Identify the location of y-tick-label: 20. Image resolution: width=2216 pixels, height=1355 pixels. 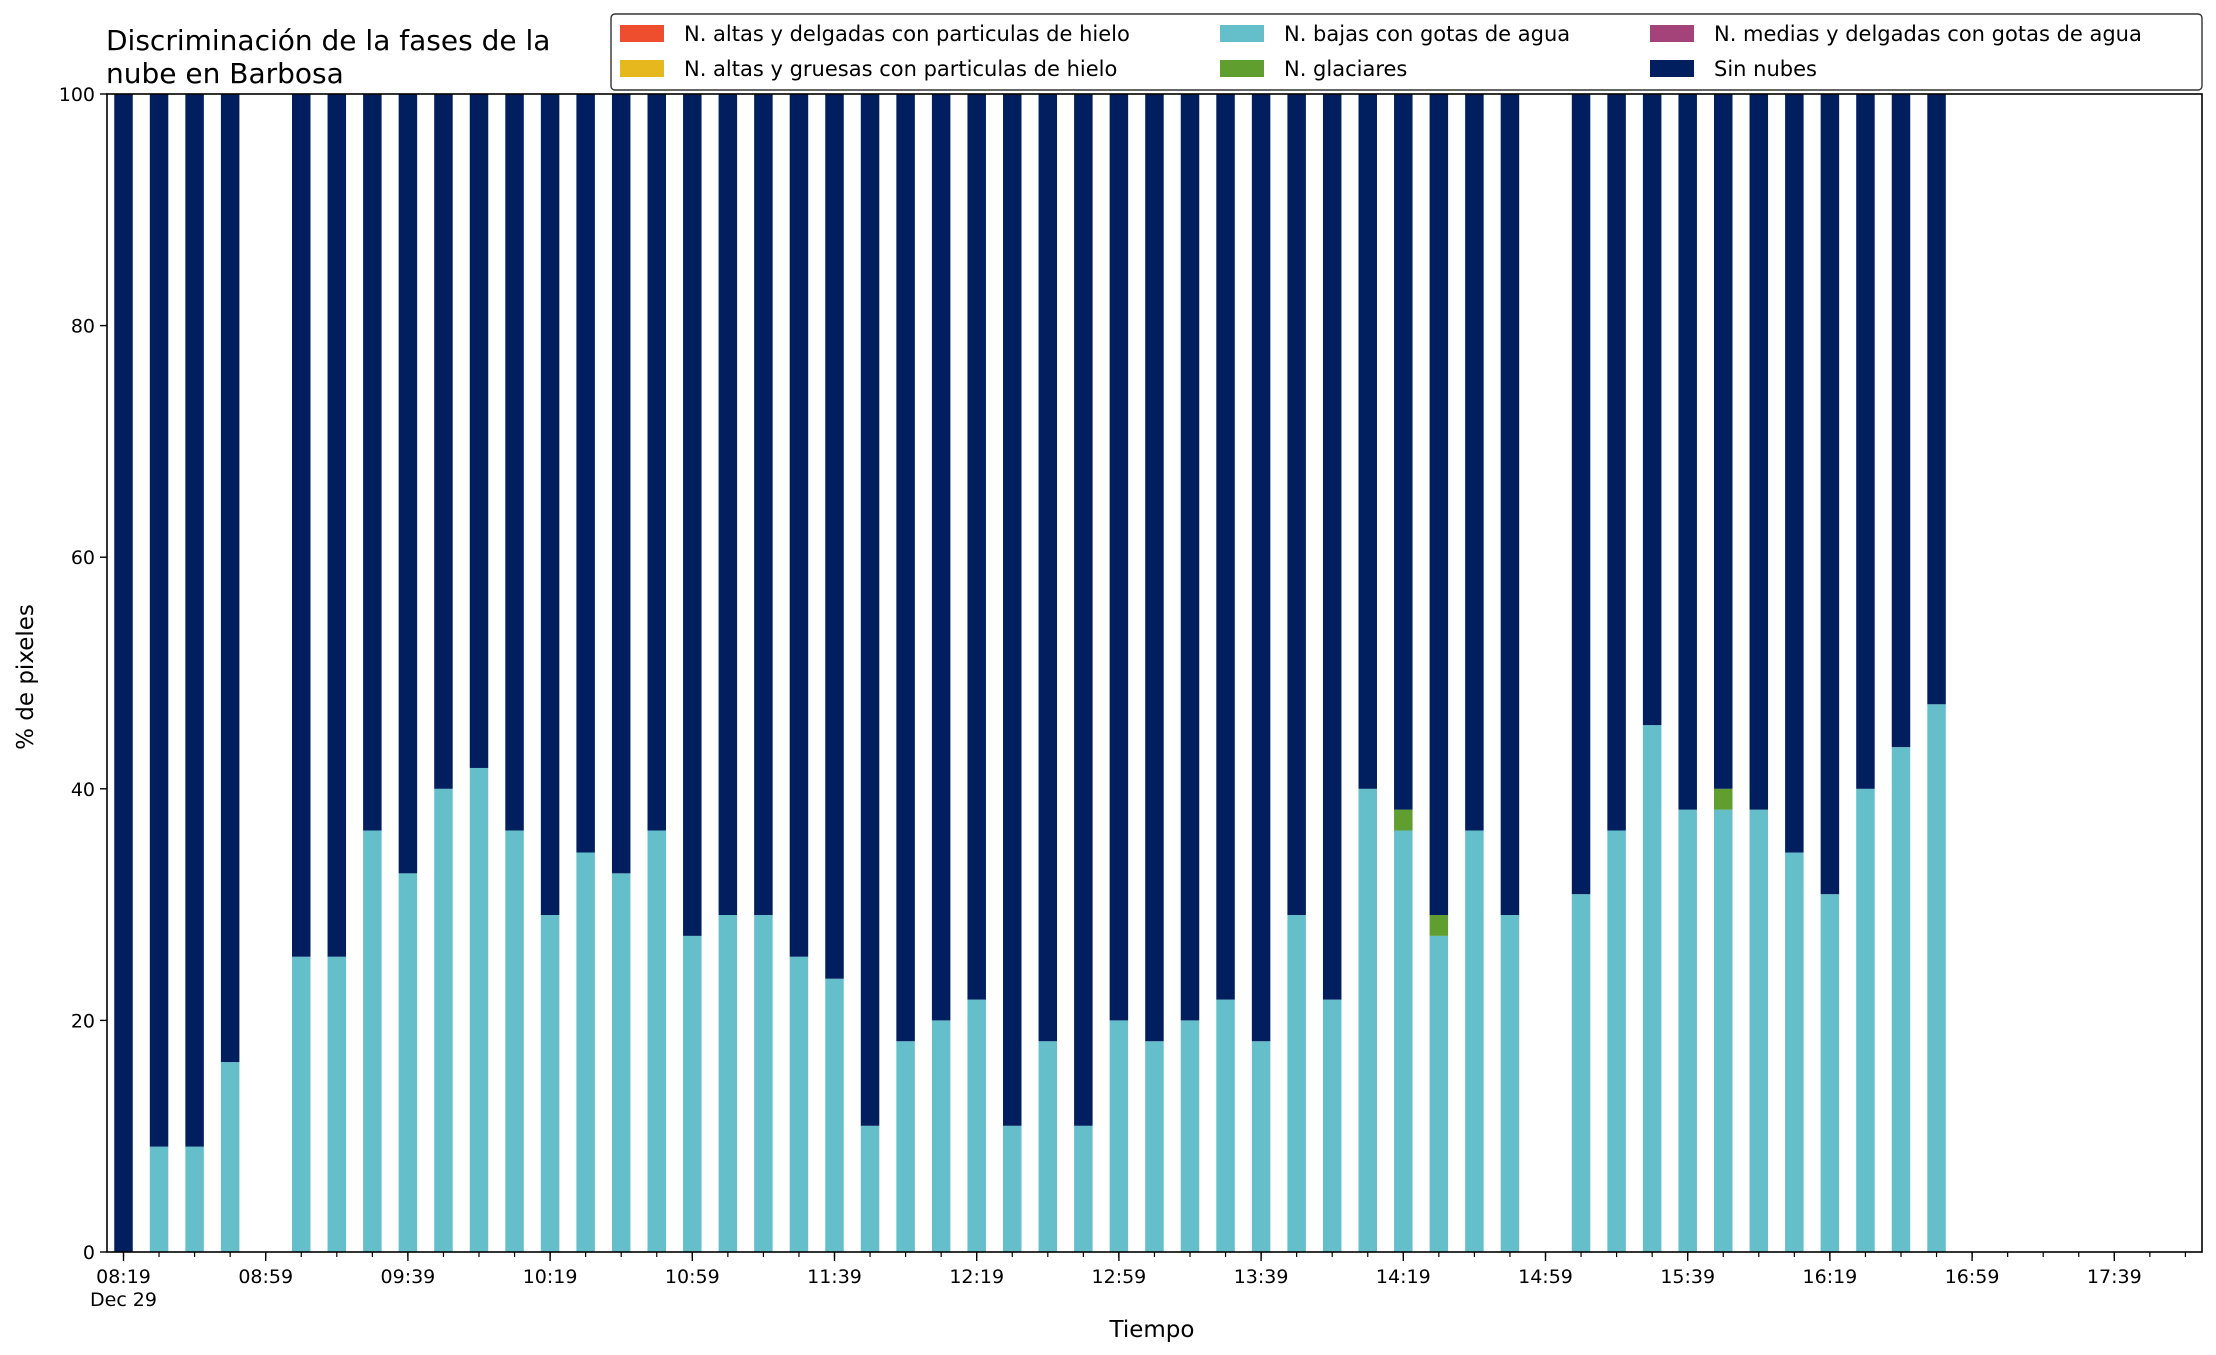
(83, 1021).